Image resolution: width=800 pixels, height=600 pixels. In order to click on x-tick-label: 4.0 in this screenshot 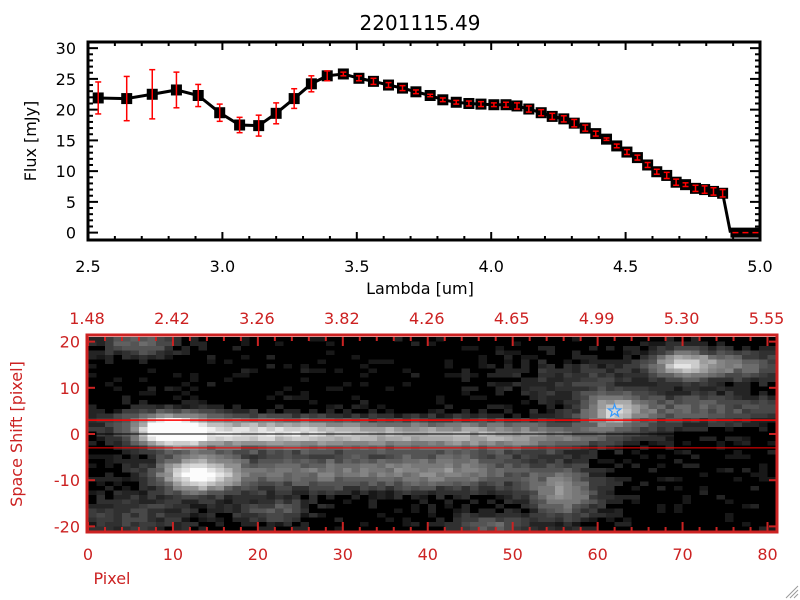, I will do `click(490, 266)`.